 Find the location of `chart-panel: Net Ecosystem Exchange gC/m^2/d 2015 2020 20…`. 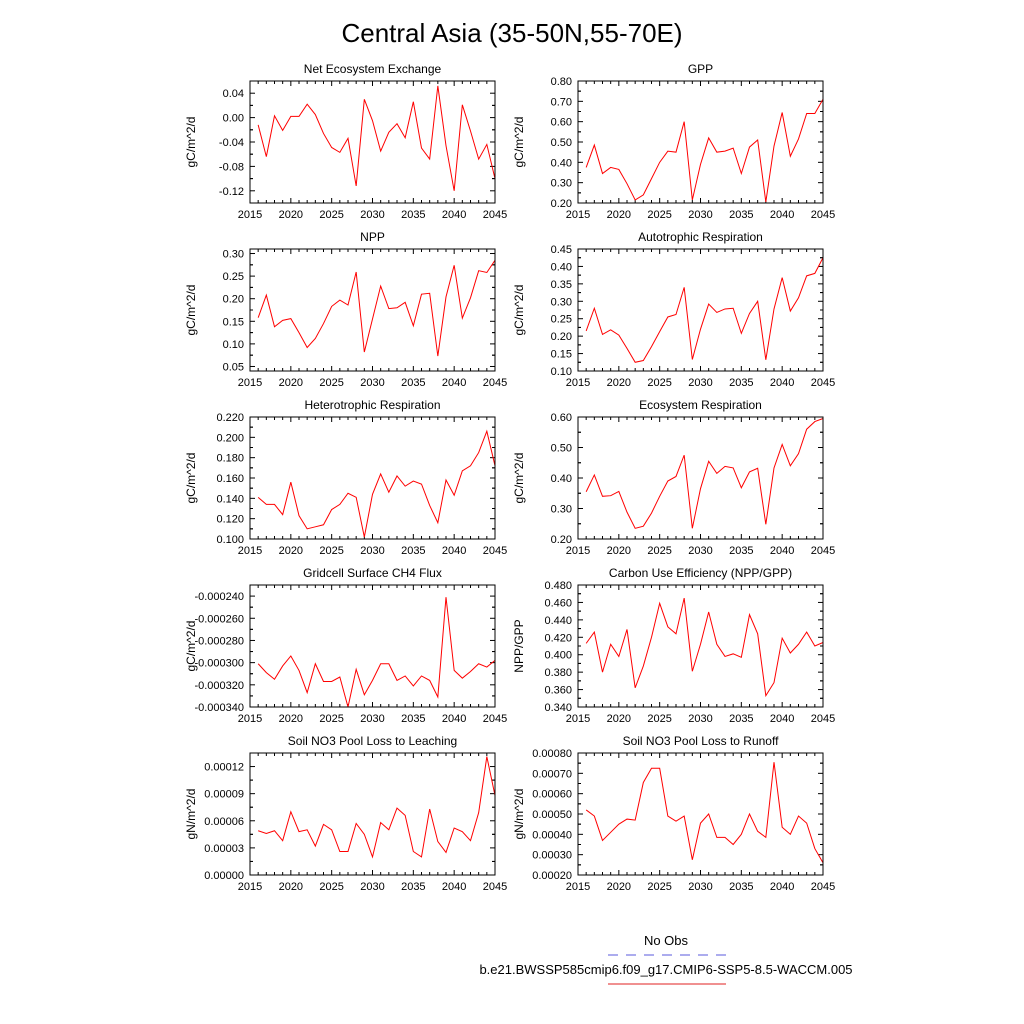

chart-panel: Net Ecosystem Exchange gC/m^2/d 2015 2020 20… is located at coordinates (345, 141).